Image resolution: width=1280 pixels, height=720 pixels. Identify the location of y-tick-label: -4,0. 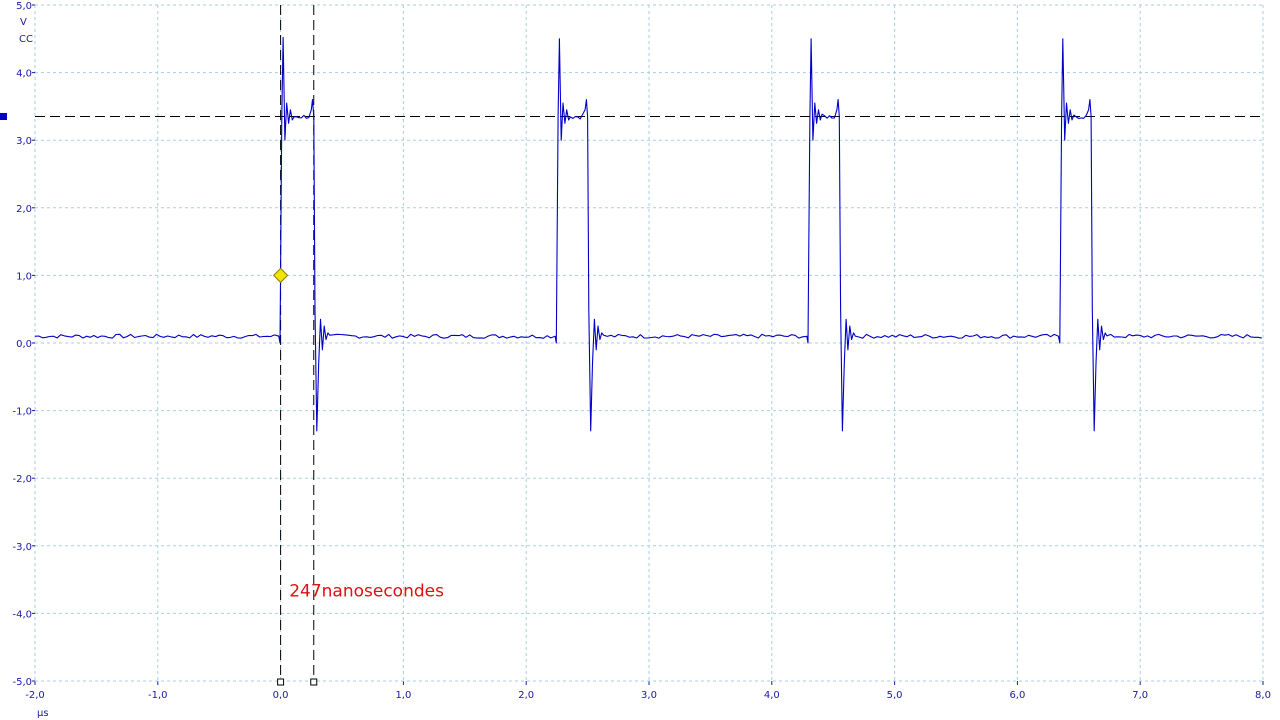
(22, 614).